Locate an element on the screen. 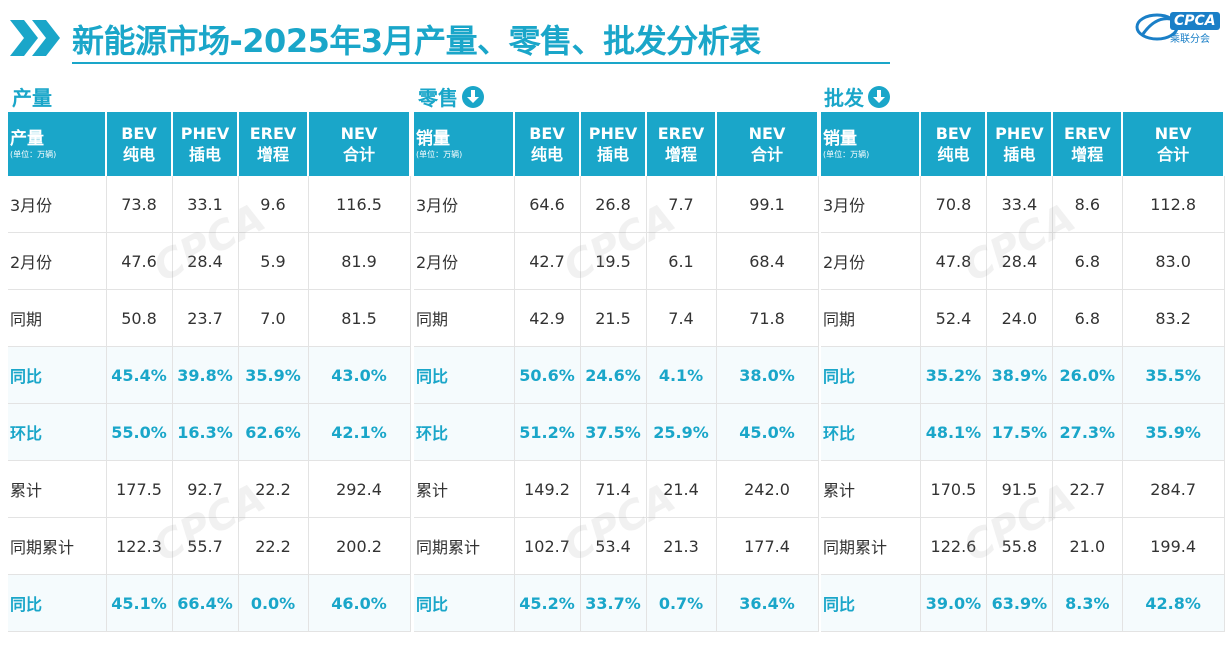  column-header-code: BEV is located at coordinates (139, 133).